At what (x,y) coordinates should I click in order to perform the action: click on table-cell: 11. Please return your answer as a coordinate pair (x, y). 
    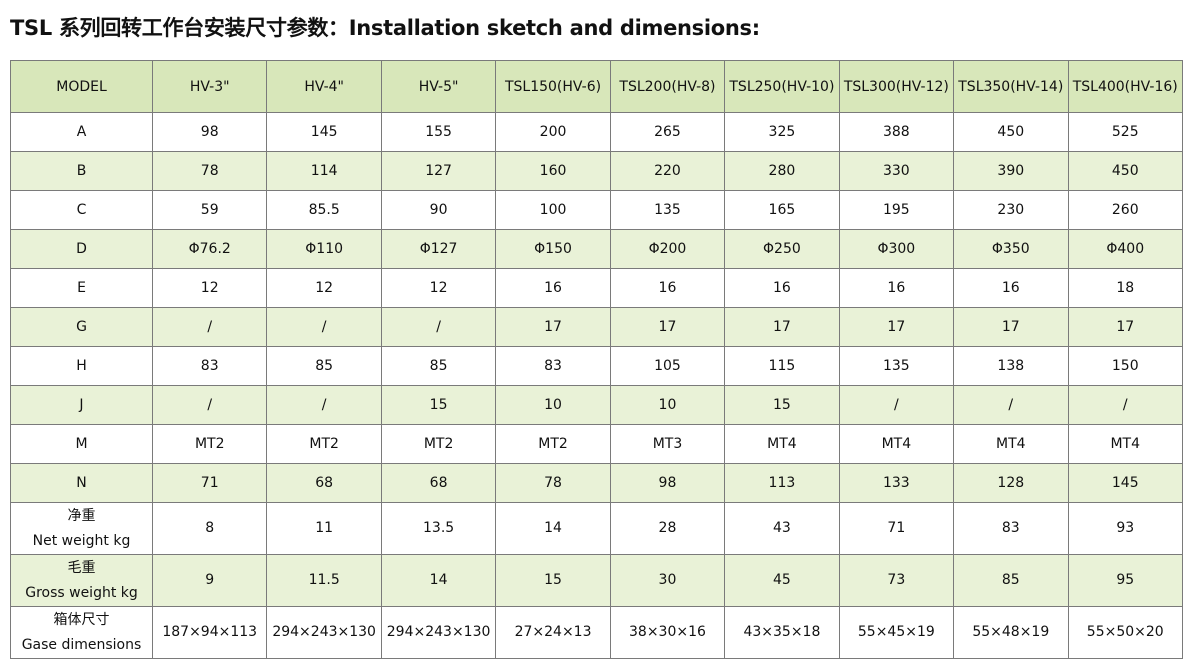
    Looking at the image, I should click on (324, 528).